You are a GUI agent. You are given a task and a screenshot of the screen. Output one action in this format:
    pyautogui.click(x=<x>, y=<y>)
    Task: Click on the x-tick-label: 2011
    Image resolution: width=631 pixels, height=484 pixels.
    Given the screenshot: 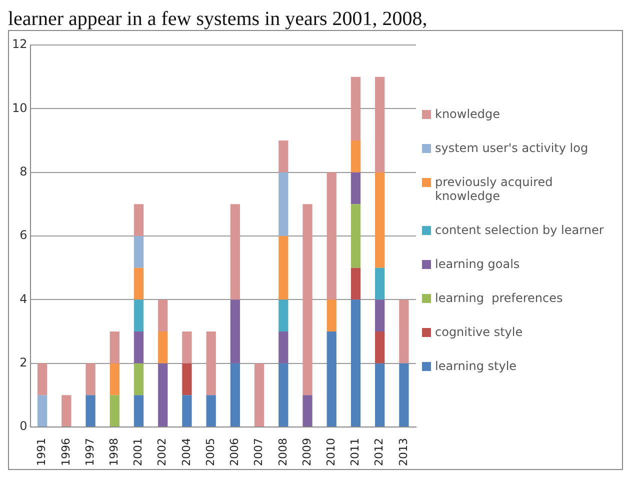 What is the action you would take?
    pyautogui.click(x=355, y=452)
    